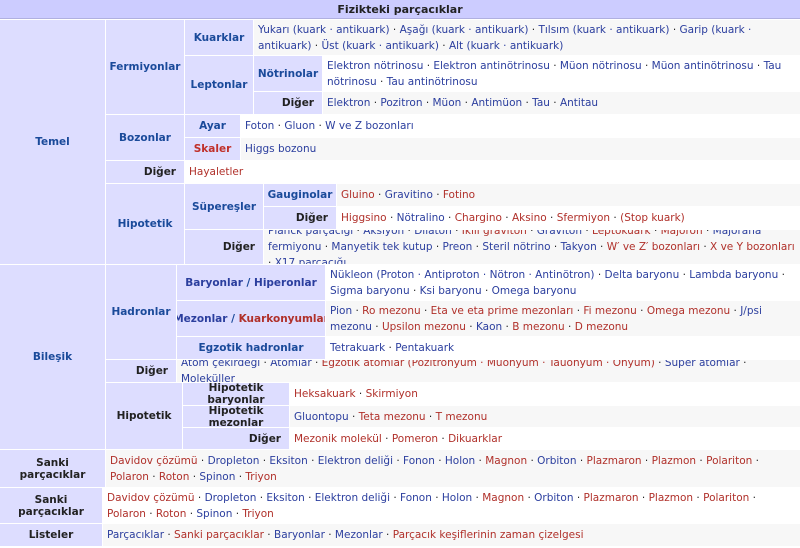 The height and width of the screenshot is (548, 800). I want to click on list-item-link: Moleküller, so click(208, 377).